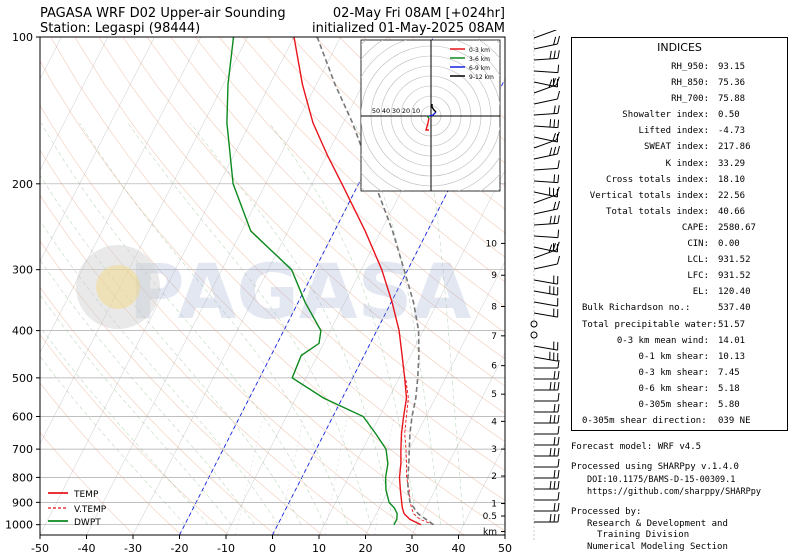 The height and width of the screenshot is (560, 802). I want to click on agency-logo, so click(118, 287).